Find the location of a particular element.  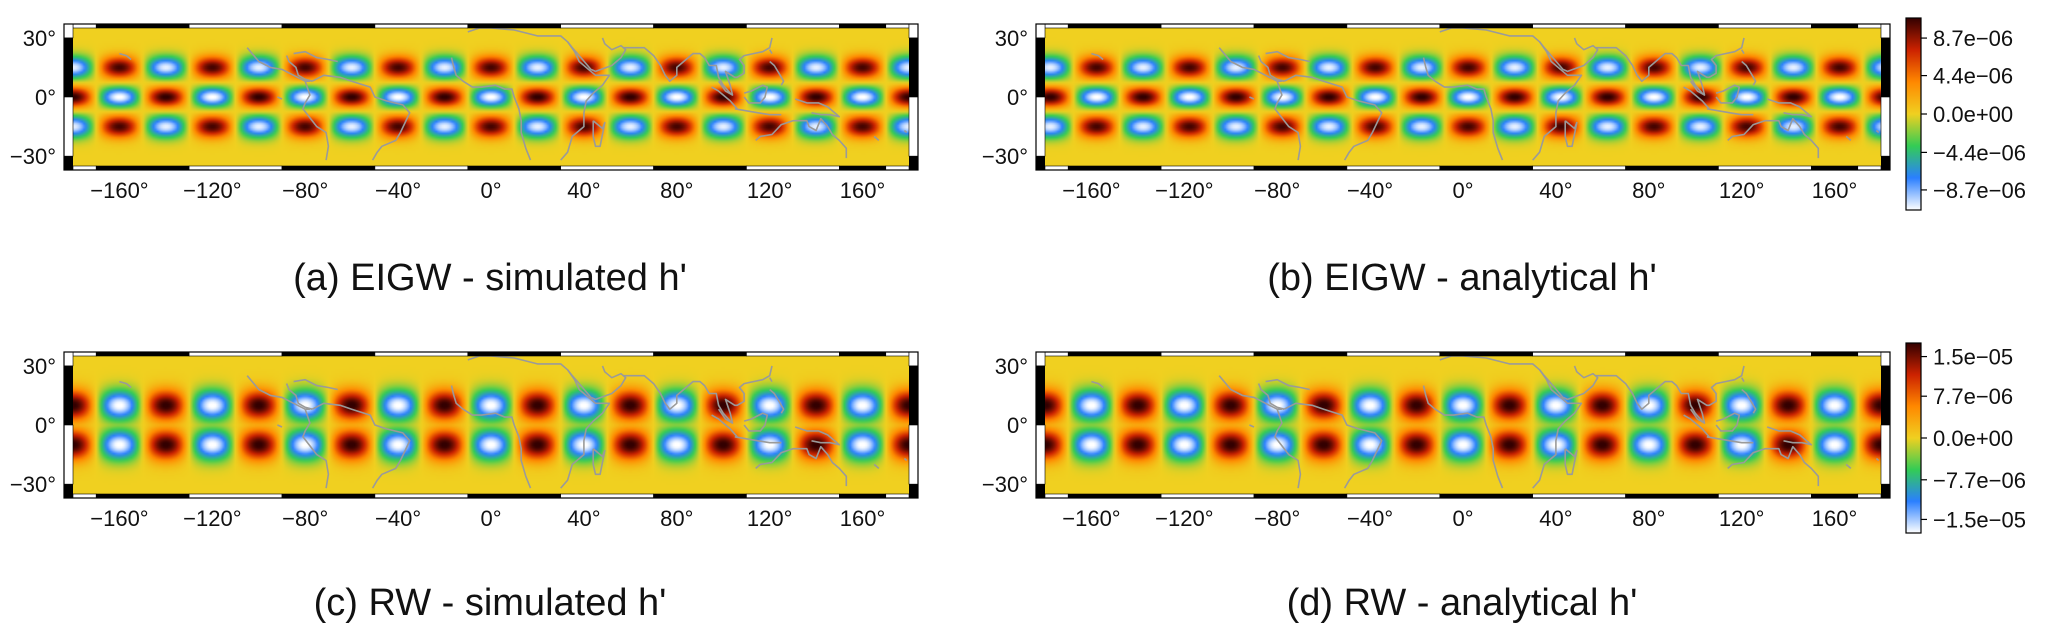

colorbar-tick-label: 4.4e−06 is located at coordinates (1973, 76).